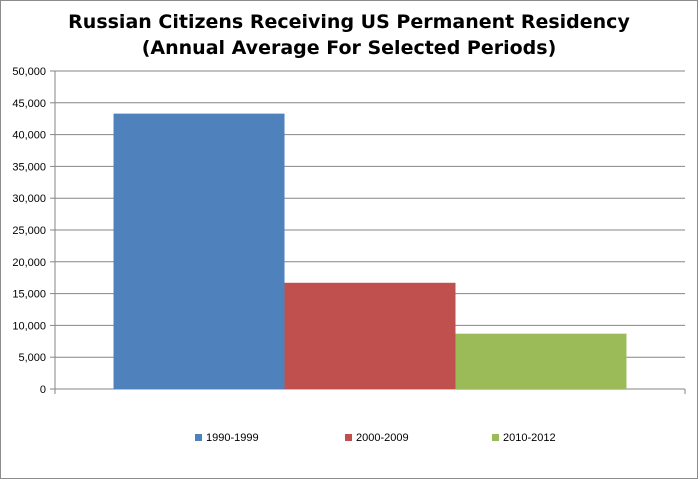 The image size is (698, 479). What do you see at coordinates (232, 438) in the screenshot?
I see `legend-label: 1990-1999` at bounding box center [232, 438].